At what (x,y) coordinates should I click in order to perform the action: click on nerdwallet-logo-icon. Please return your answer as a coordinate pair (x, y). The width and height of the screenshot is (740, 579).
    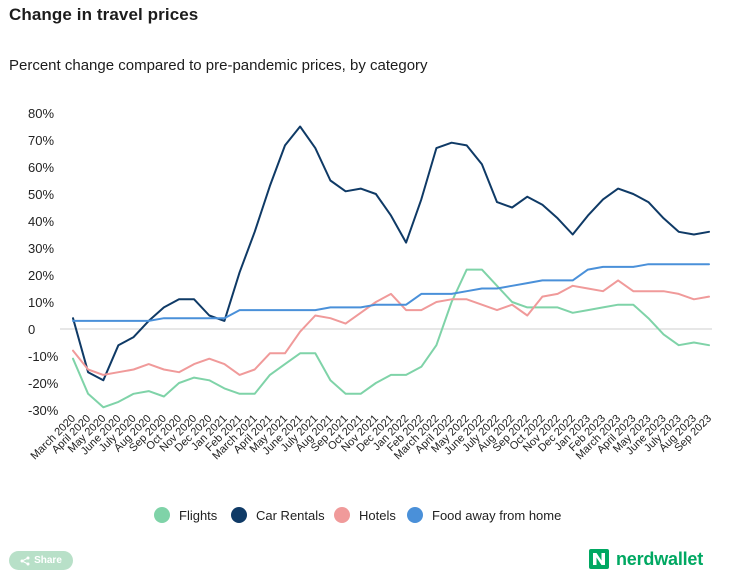
    Looking at the image, I should click on (599, 559).